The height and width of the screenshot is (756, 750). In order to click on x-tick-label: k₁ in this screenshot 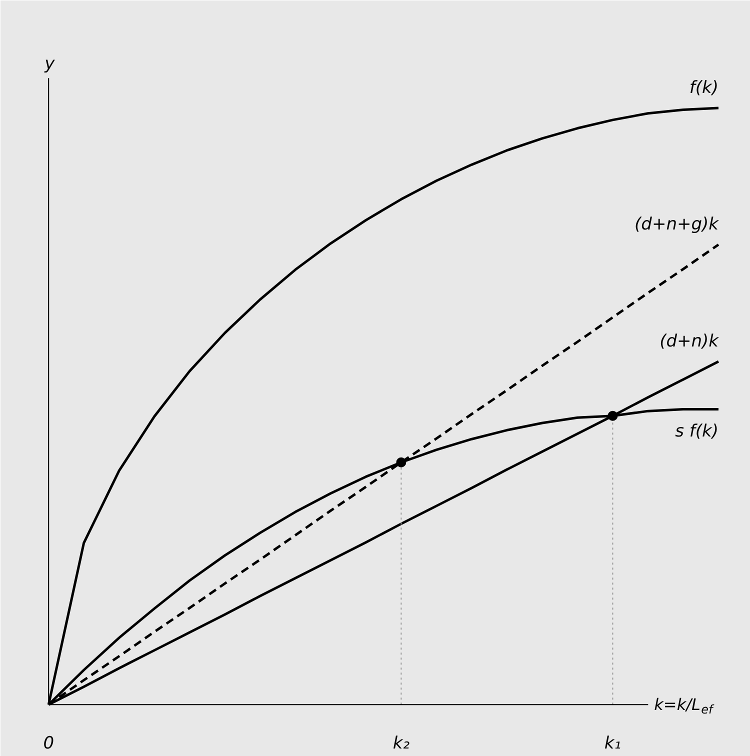, I will do `click(613, 744)`.